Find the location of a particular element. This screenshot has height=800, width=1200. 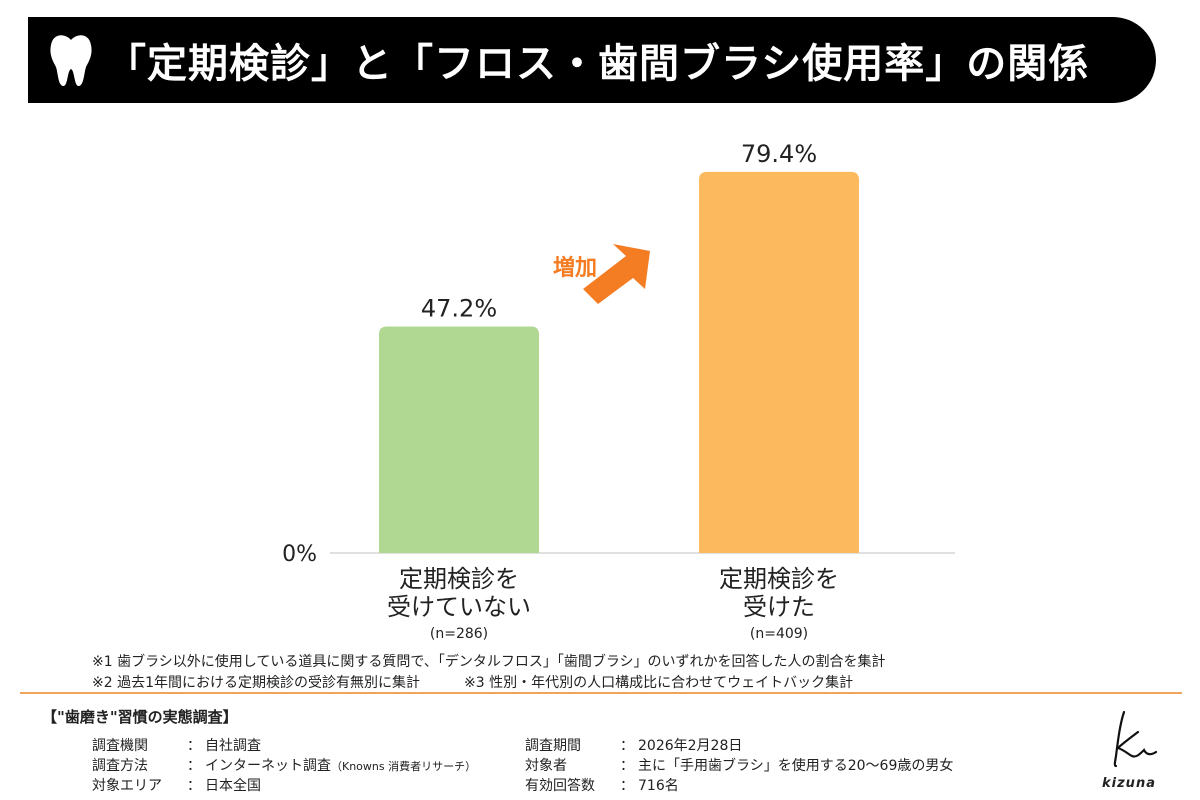

survey-row-organization: 調査機関：自社調査 is located at coordinates (176, 746).